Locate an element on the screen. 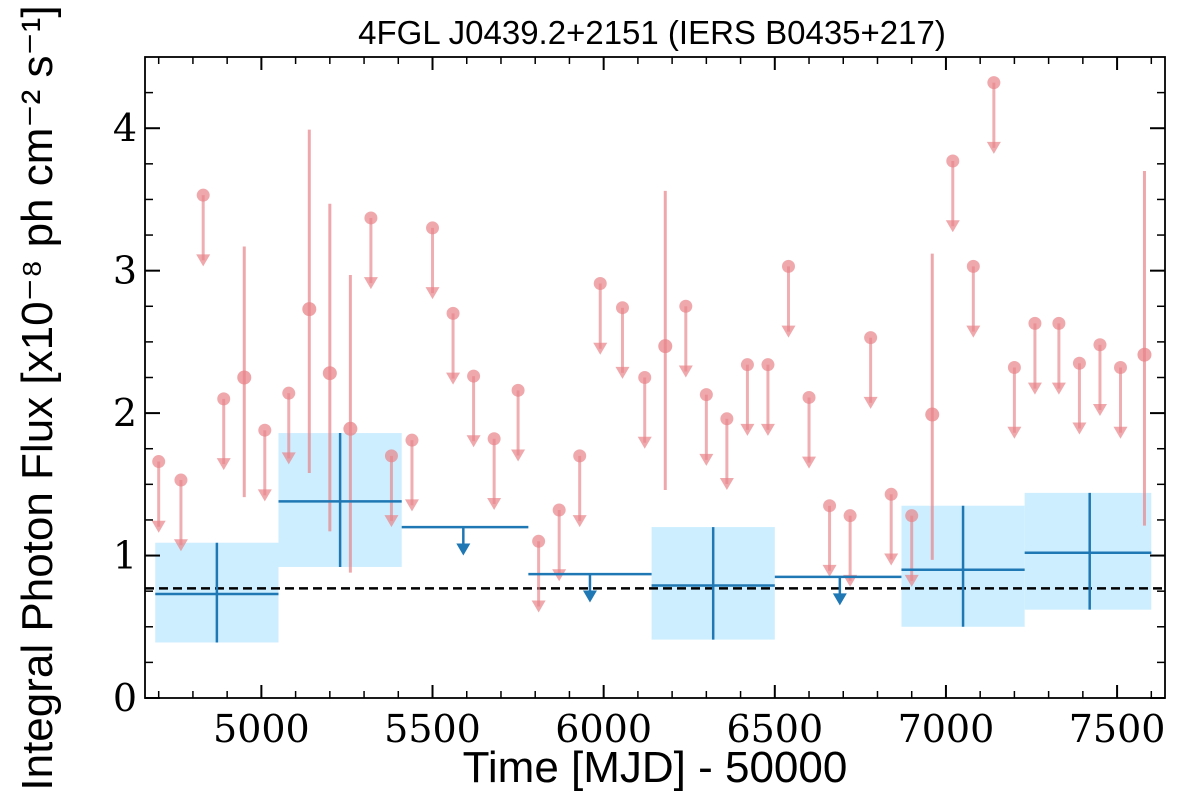 This screenshot has height=800, width=1200. y-tick-label: 3 is located at coordinates (125, 271).